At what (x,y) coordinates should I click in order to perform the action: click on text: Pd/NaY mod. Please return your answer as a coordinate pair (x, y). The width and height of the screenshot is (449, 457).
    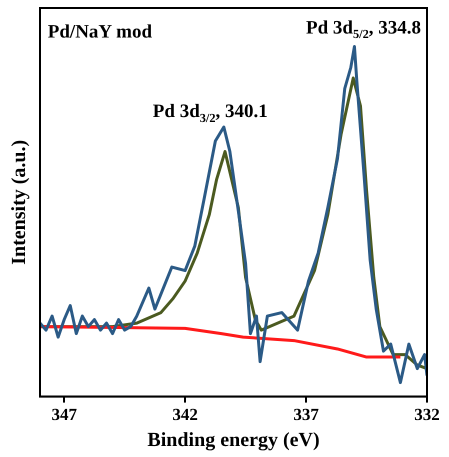
    Looking at the image, I should click on (100, 31).